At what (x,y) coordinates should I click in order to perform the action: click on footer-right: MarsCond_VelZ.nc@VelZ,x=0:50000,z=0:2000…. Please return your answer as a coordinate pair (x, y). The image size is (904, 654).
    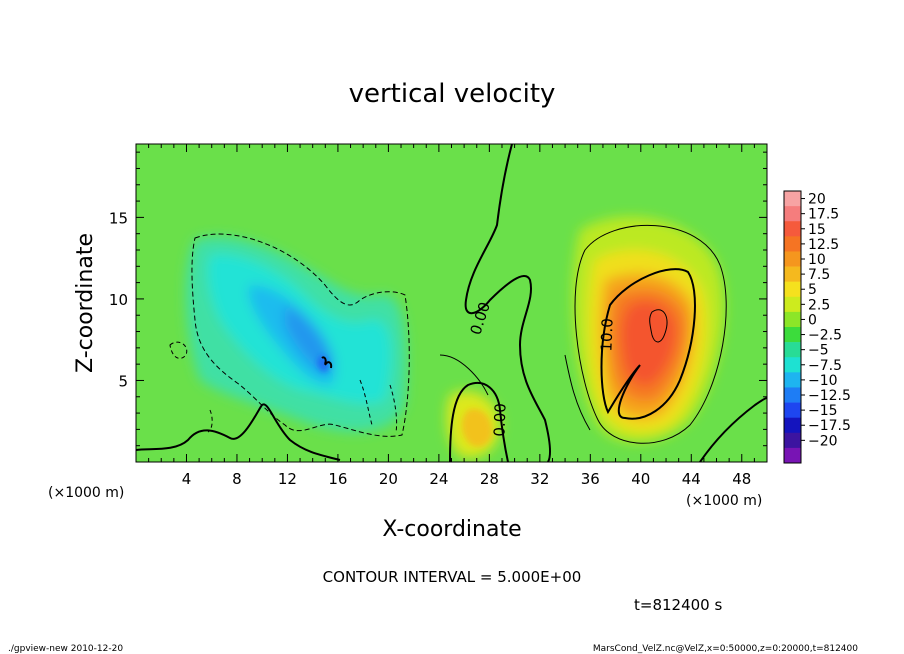
    Looking at the image, I should click on (725, 649).